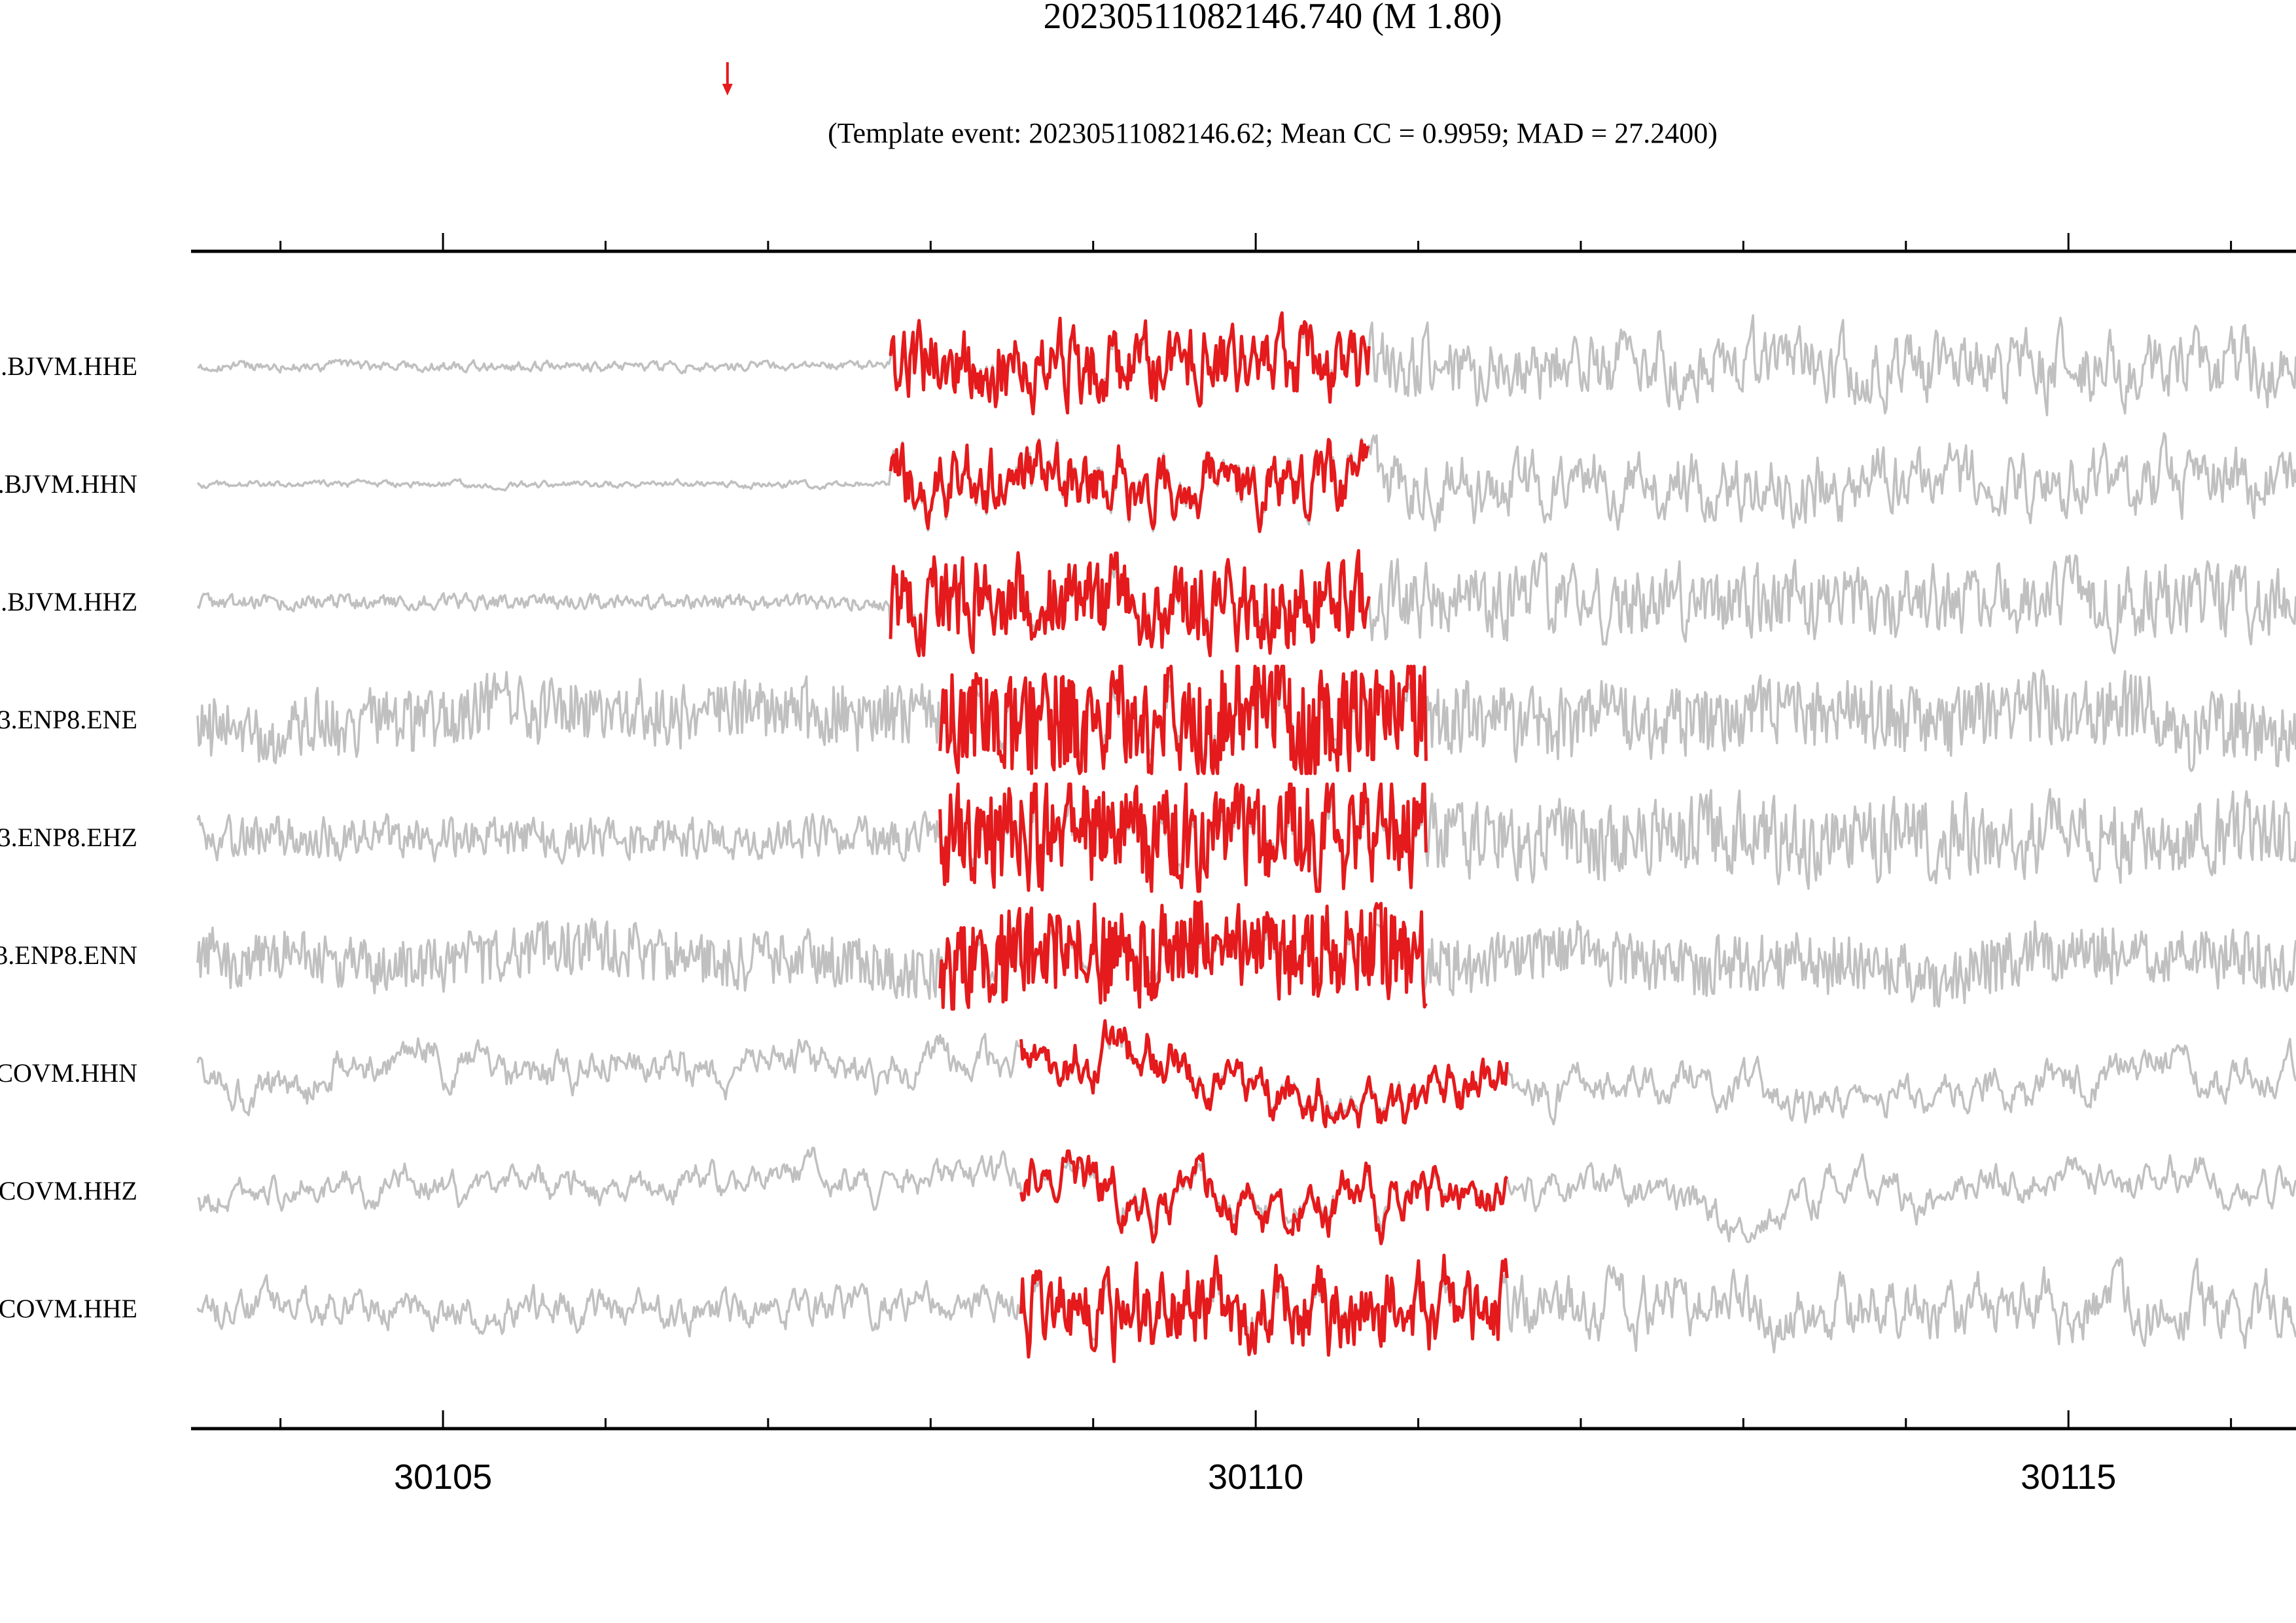  I want to click on station-label: 3.ENP8.ENE, so click(68, 720).